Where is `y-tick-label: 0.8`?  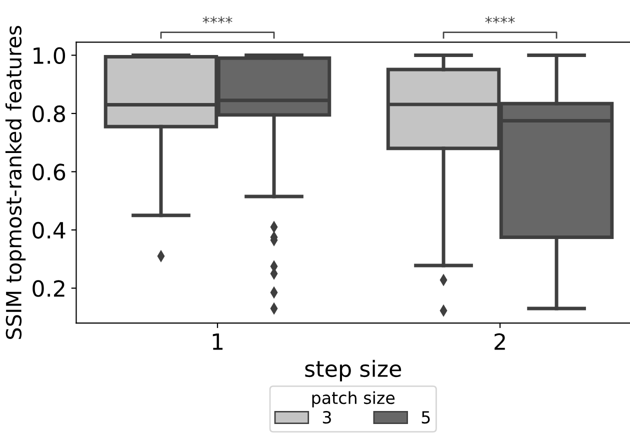
y-tick-label: 0.8 is located at coordinates (48, 113).